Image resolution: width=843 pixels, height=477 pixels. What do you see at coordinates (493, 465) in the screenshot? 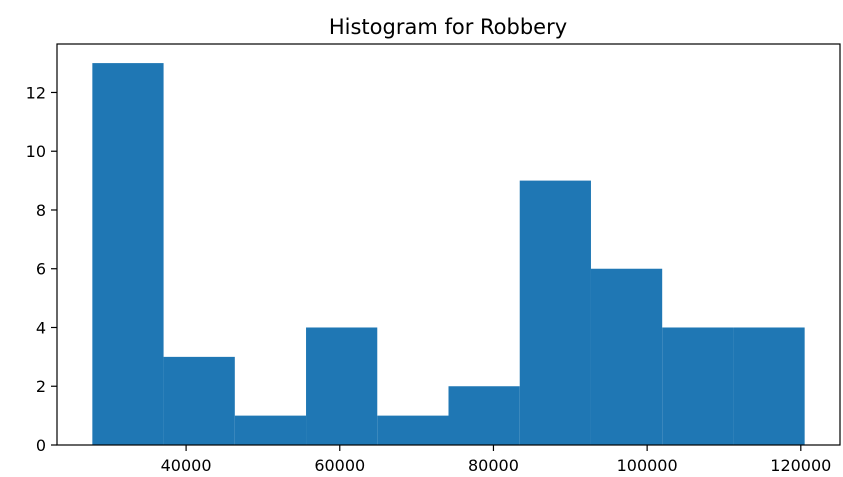
I see `x-tick-label: 80000` at bounding box center [493, 465].